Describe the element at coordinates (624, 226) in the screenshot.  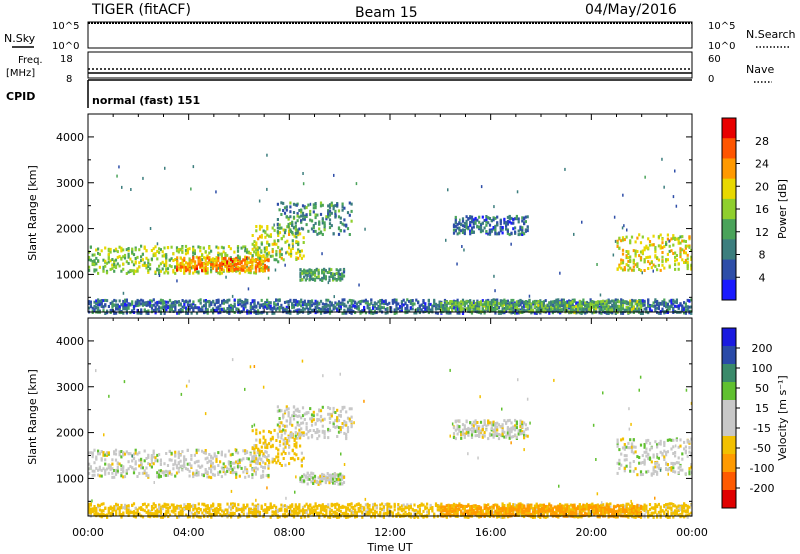
I see `power-speck` at that location.